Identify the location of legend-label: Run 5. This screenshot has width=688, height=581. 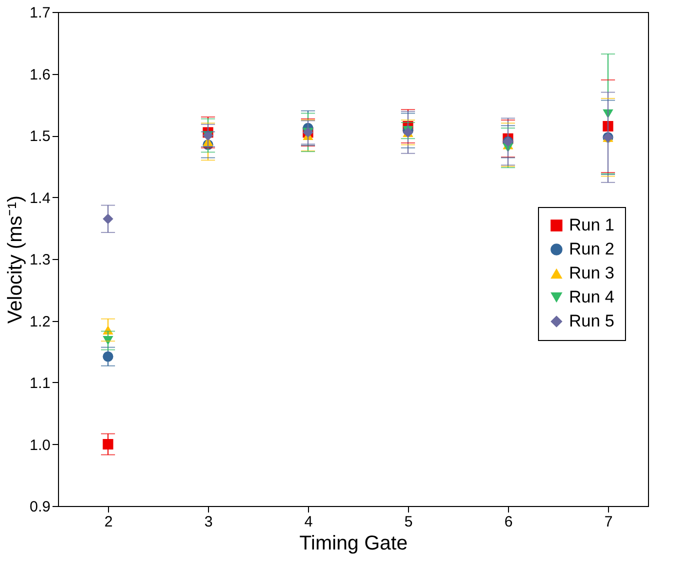
(591, 321).